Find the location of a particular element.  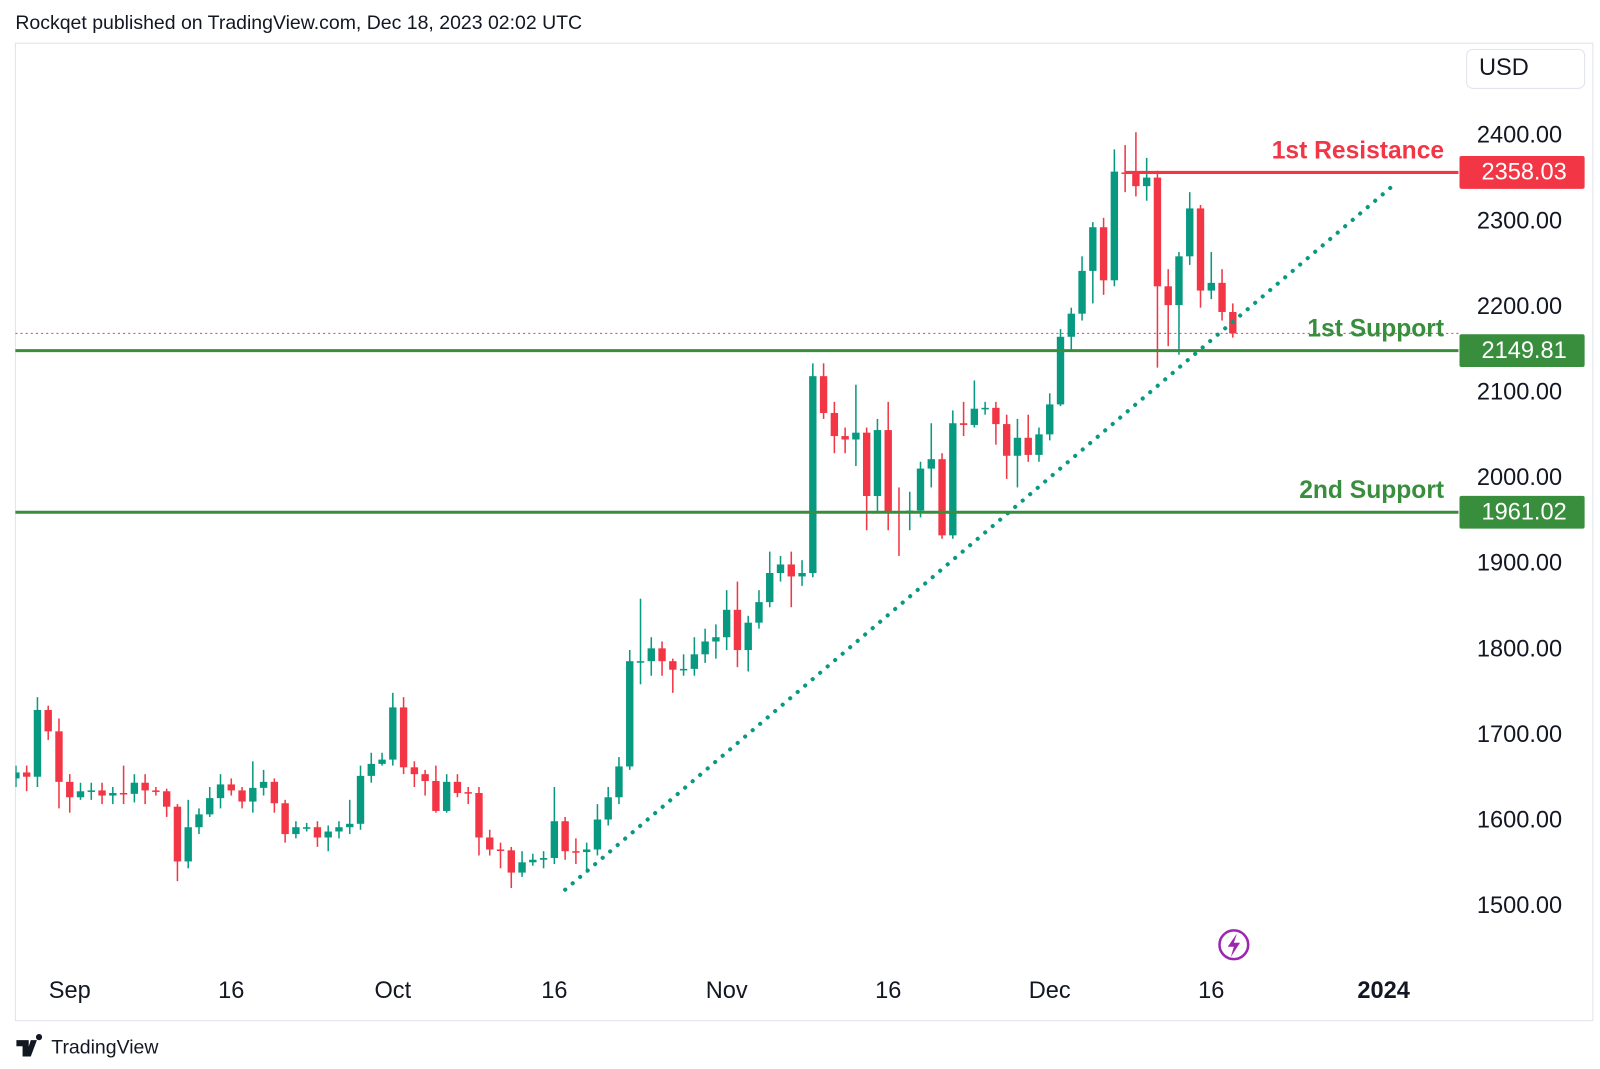

y-tick-label: 1700.00 is located at coordinates (1519, 734).